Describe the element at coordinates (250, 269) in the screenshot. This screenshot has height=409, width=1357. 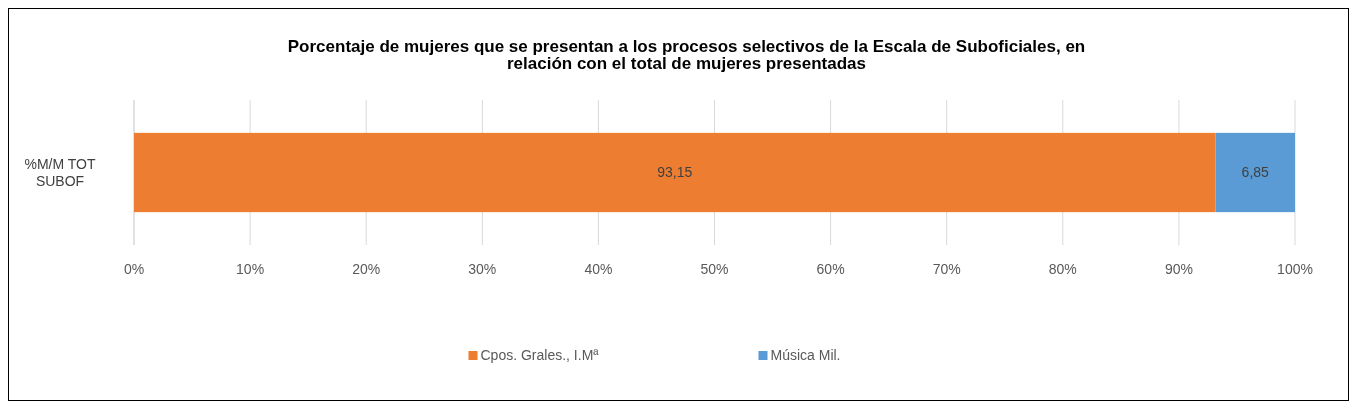
I see `x-tick-label: 10%` at that location.